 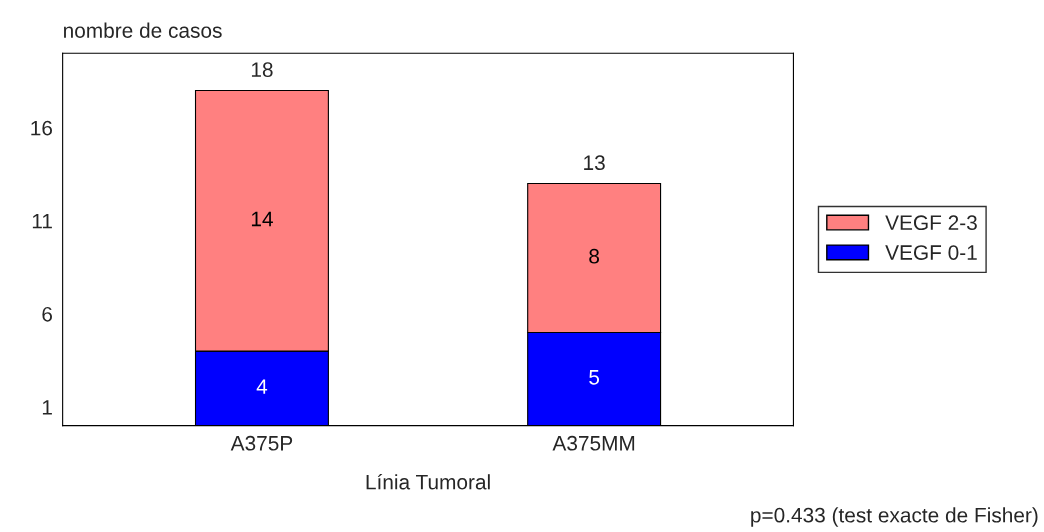 I want to click on legend-label: VEGF 2-3, so click(x=931, y=223).